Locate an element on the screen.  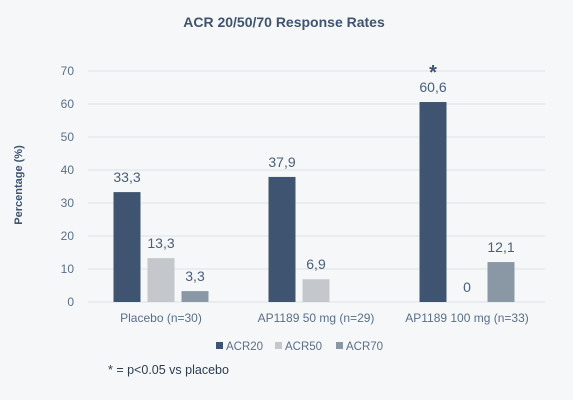
data-label: 60,6 is located at coordinates (432, 87).